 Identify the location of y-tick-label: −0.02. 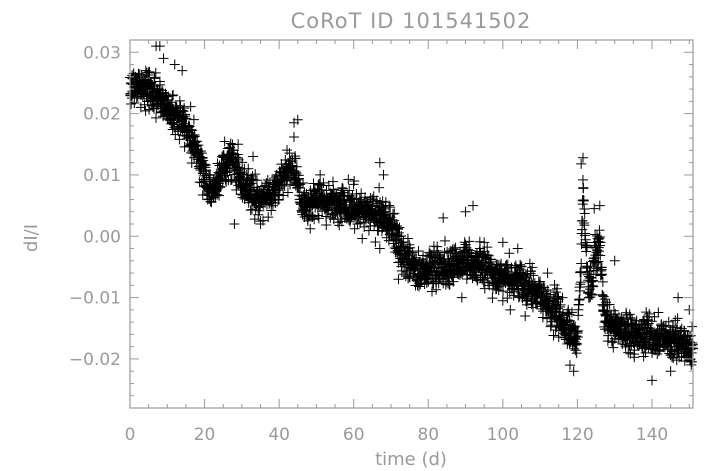
(95, 360).